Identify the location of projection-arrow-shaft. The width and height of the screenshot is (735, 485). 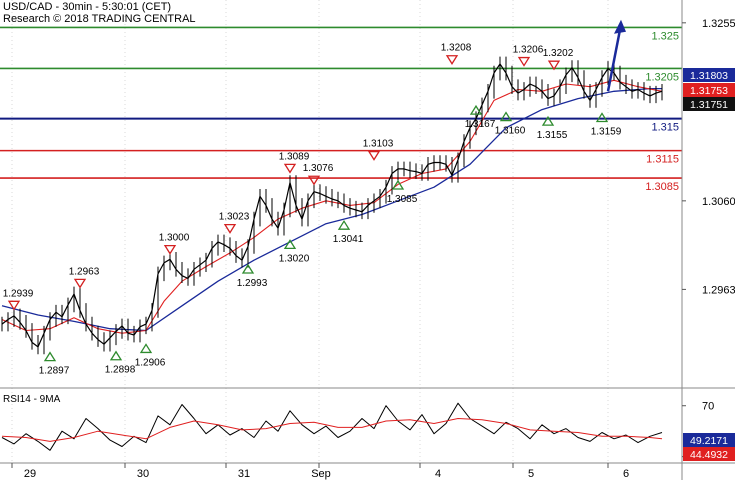
(614, 60).